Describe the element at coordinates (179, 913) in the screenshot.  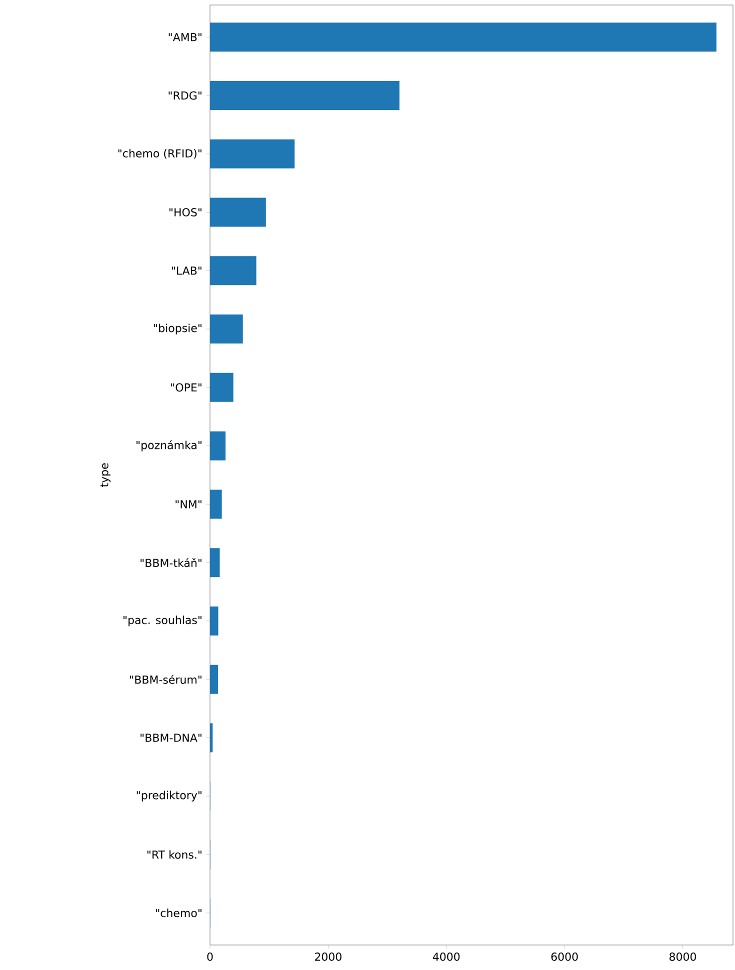
I see `y-tick-label: "chemo"` at that location.